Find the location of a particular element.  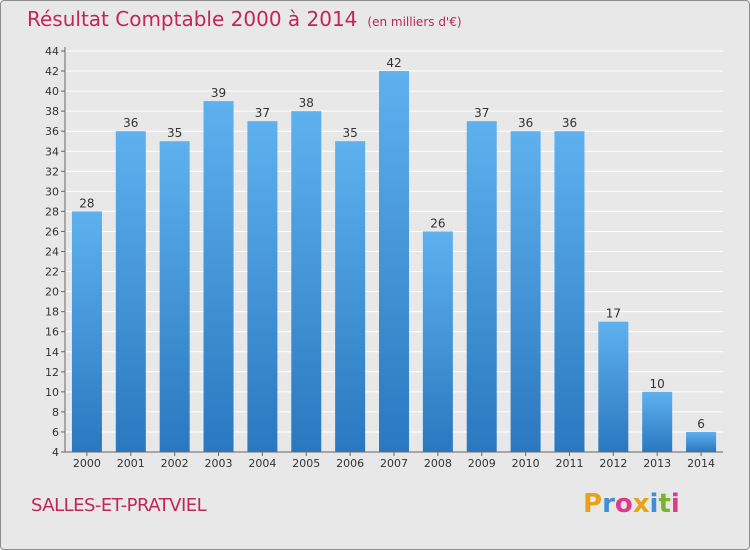

commune-name: SALLES-ET-PRATVIEL is located at coordinates (119, 505).